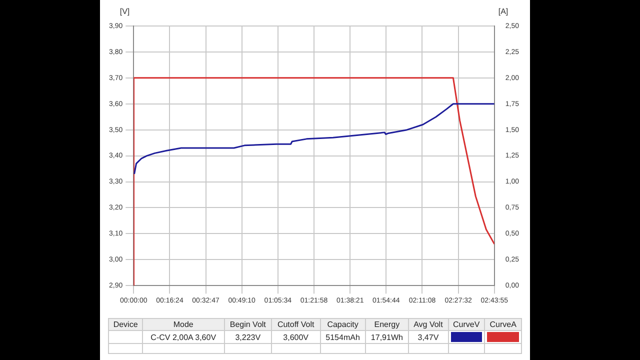  What do you see at coordinates (428, 337) in the screenshot?
I see `text: 3,47V` at bounding box center [428, 337].